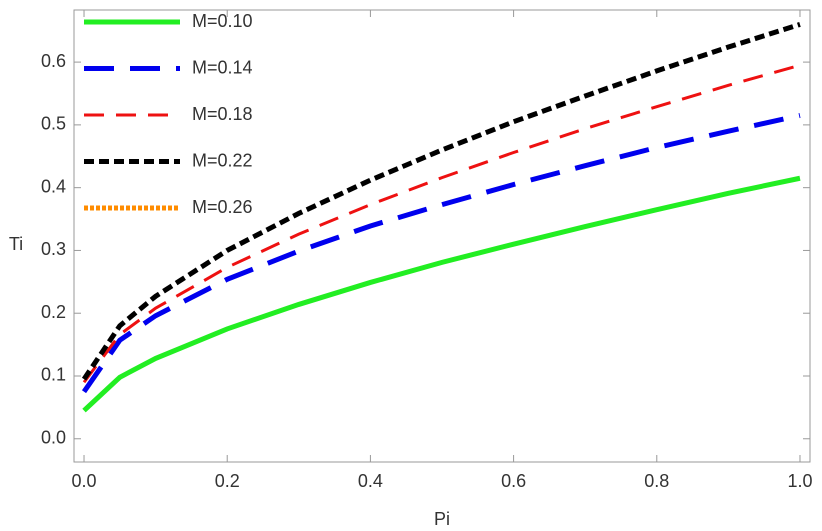 The image size is (822, 531). What do you see at coordinates (16, 244) in the screenshot?
I see `y-axis-label: Ti` at bounding box center [16, 244].